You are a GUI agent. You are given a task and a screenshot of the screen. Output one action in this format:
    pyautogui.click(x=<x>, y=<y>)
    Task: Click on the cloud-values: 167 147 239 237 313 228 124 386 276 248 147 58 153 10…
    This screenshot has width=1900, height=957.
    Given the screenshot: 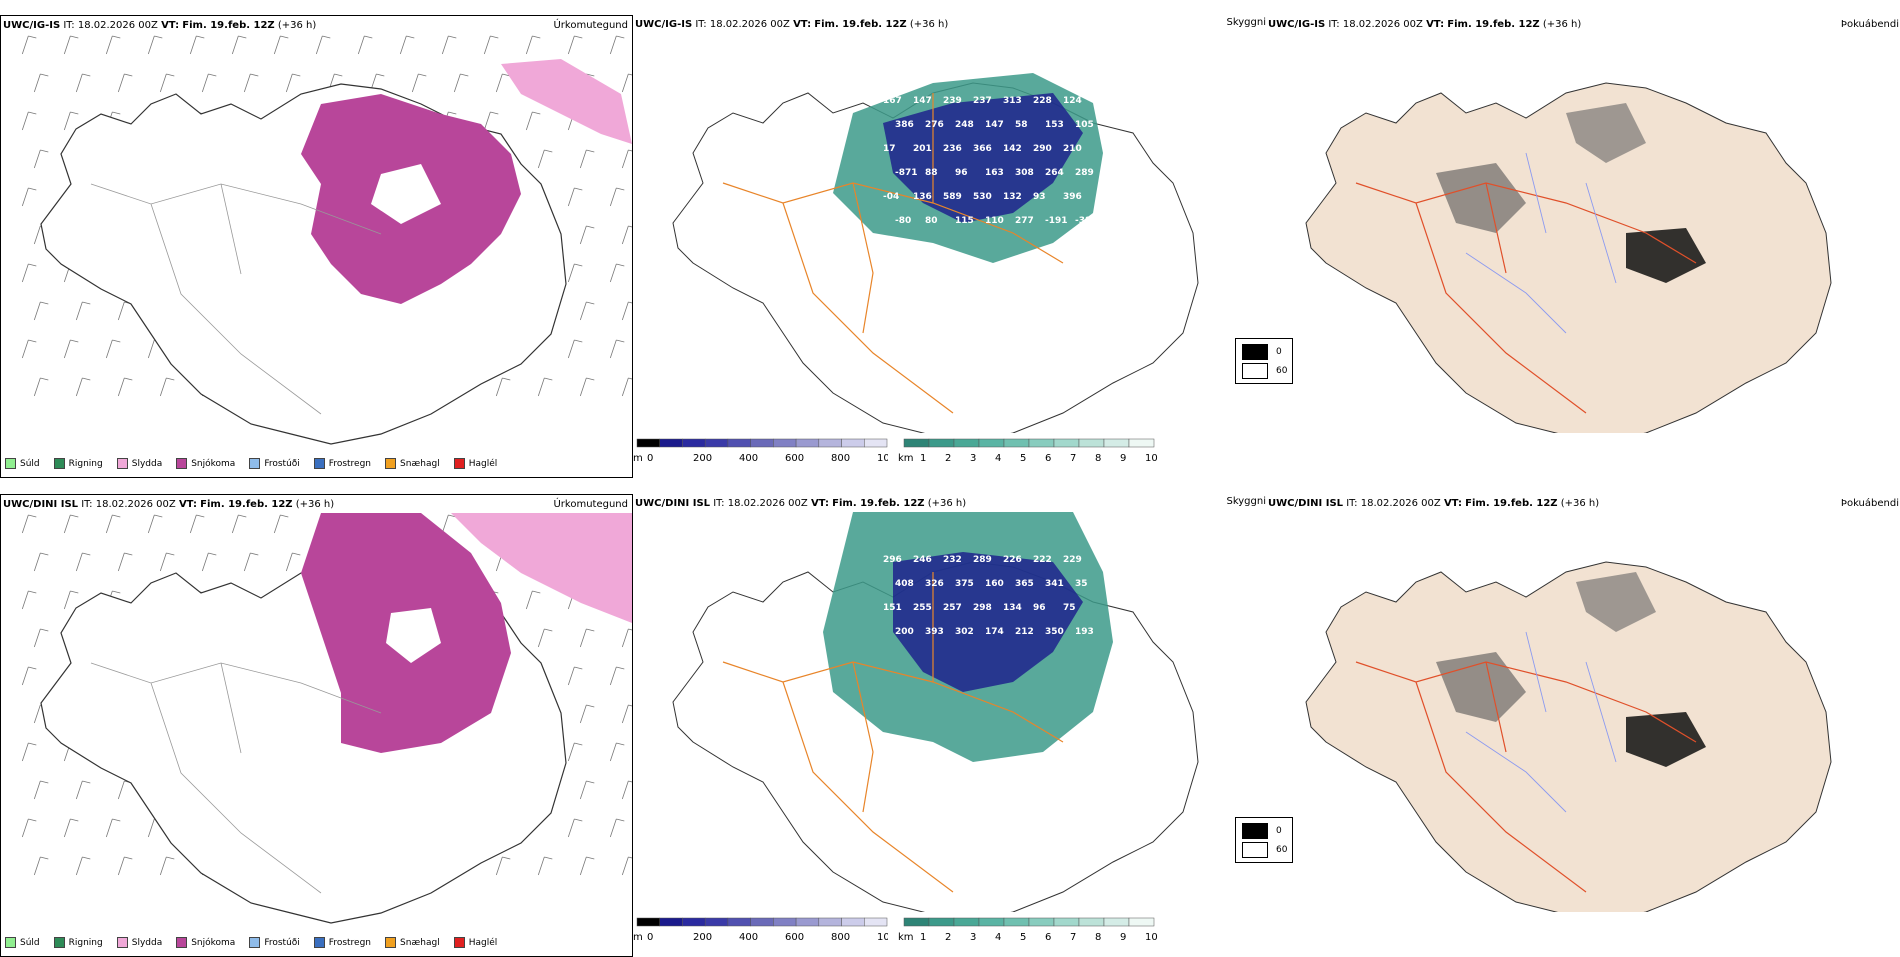 What is the action you would take?
    pyautogui.click(x=988, y=161)
    